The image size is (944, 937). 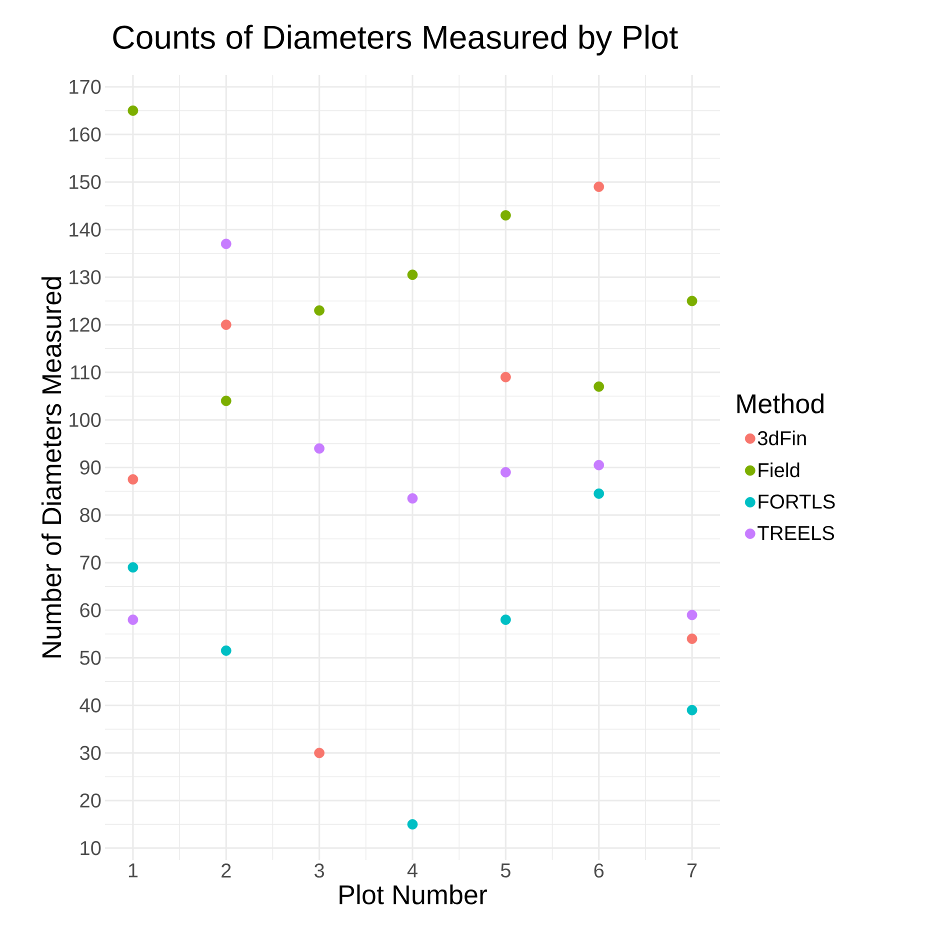 I want to click on y-tick-label: 30, so click(x=90, y=753).